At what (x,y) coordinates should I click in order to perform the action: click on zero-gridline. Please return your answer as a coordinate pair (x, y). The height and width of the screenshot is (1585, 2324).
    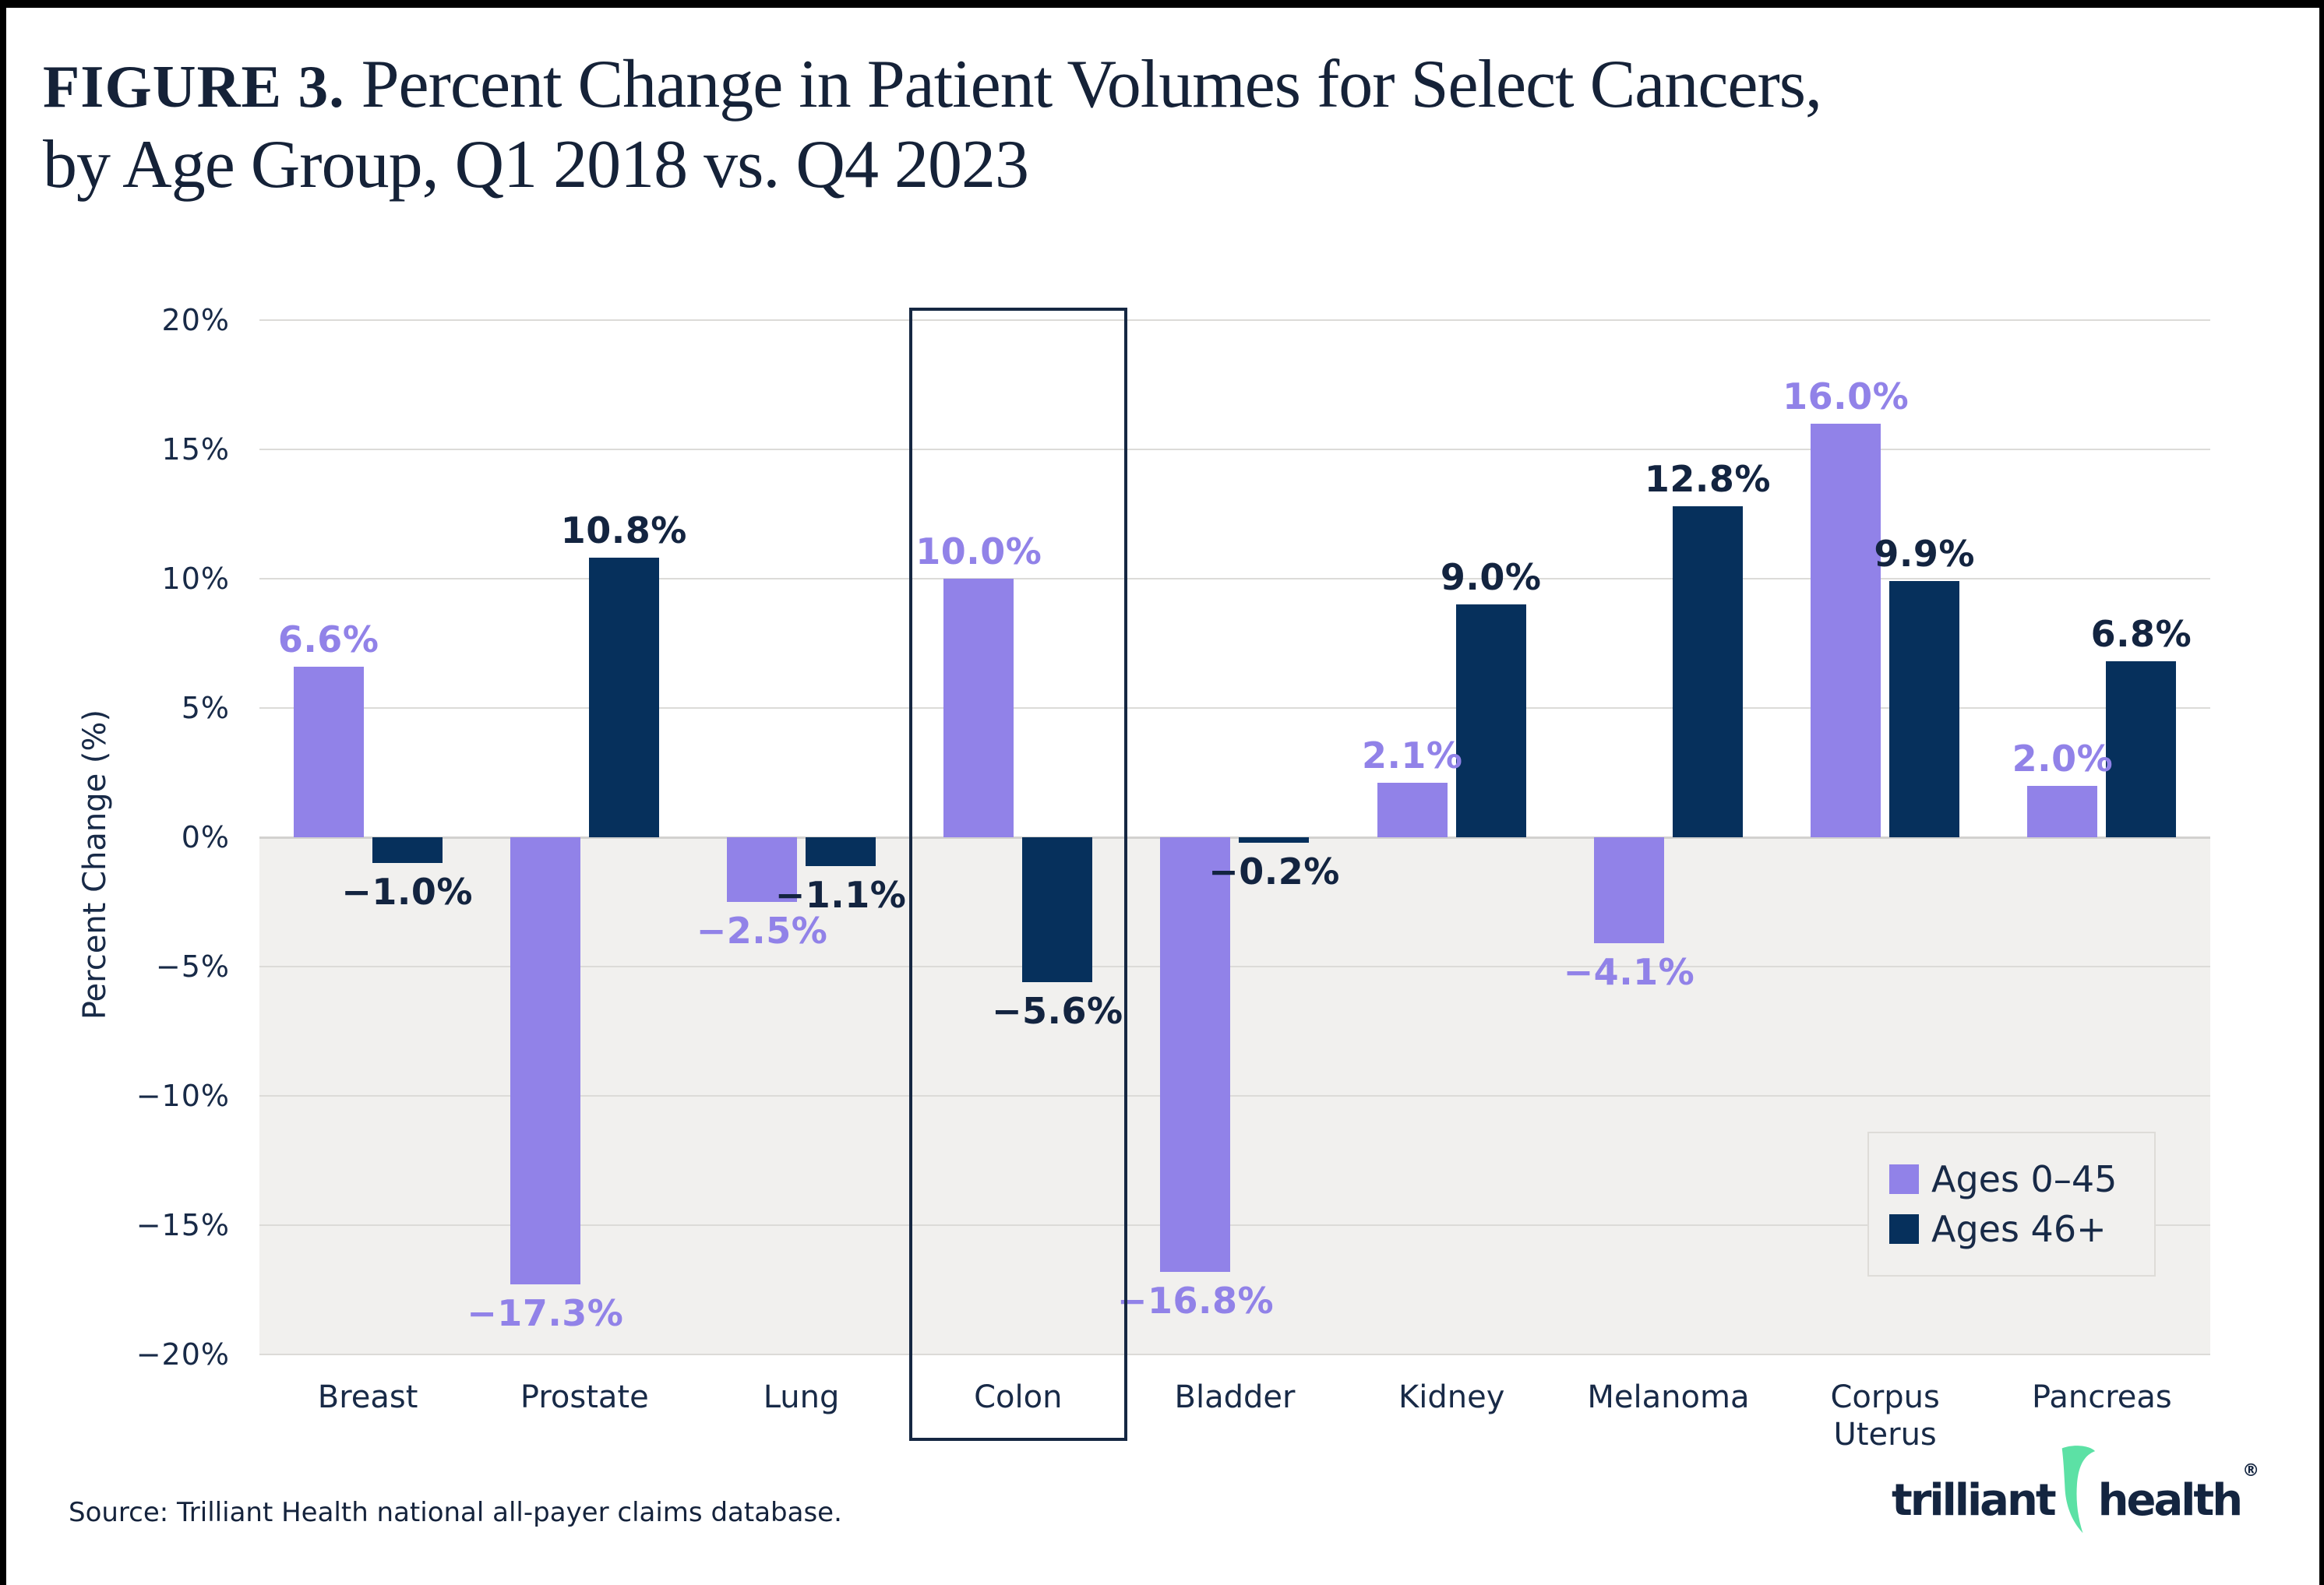
    Looking at the image, I should click on (1235, 838).